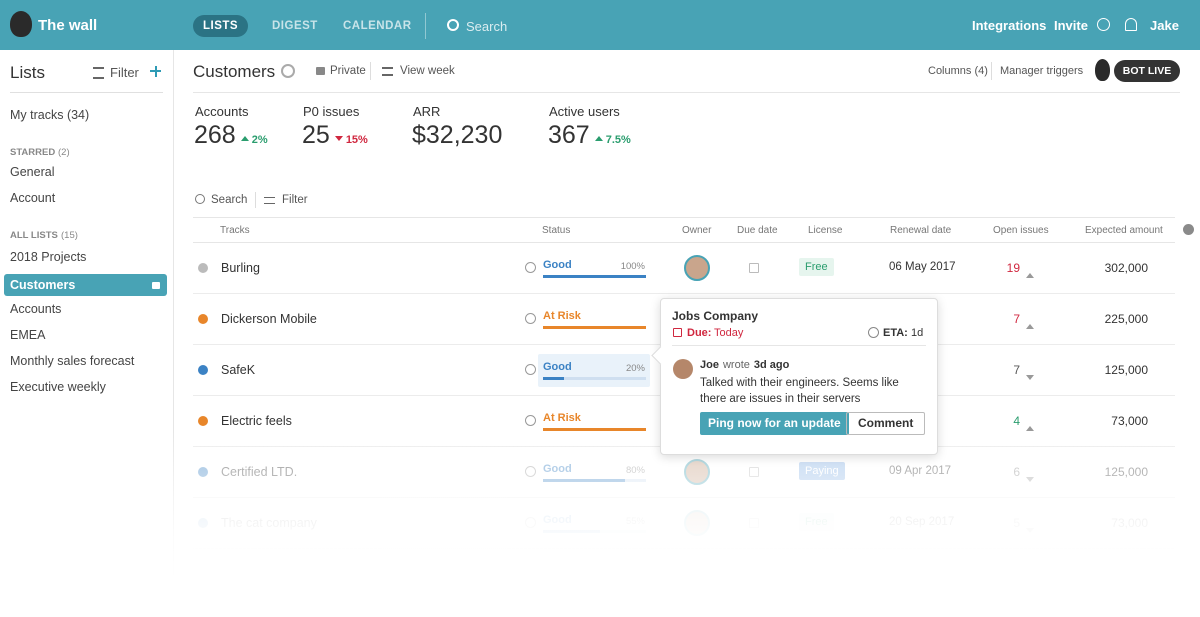 The height and width of the screenshot is (617, 1200). Describe the element at coordinates (697, 230) in the screenshot. I see `column-header: Owner` at that location.